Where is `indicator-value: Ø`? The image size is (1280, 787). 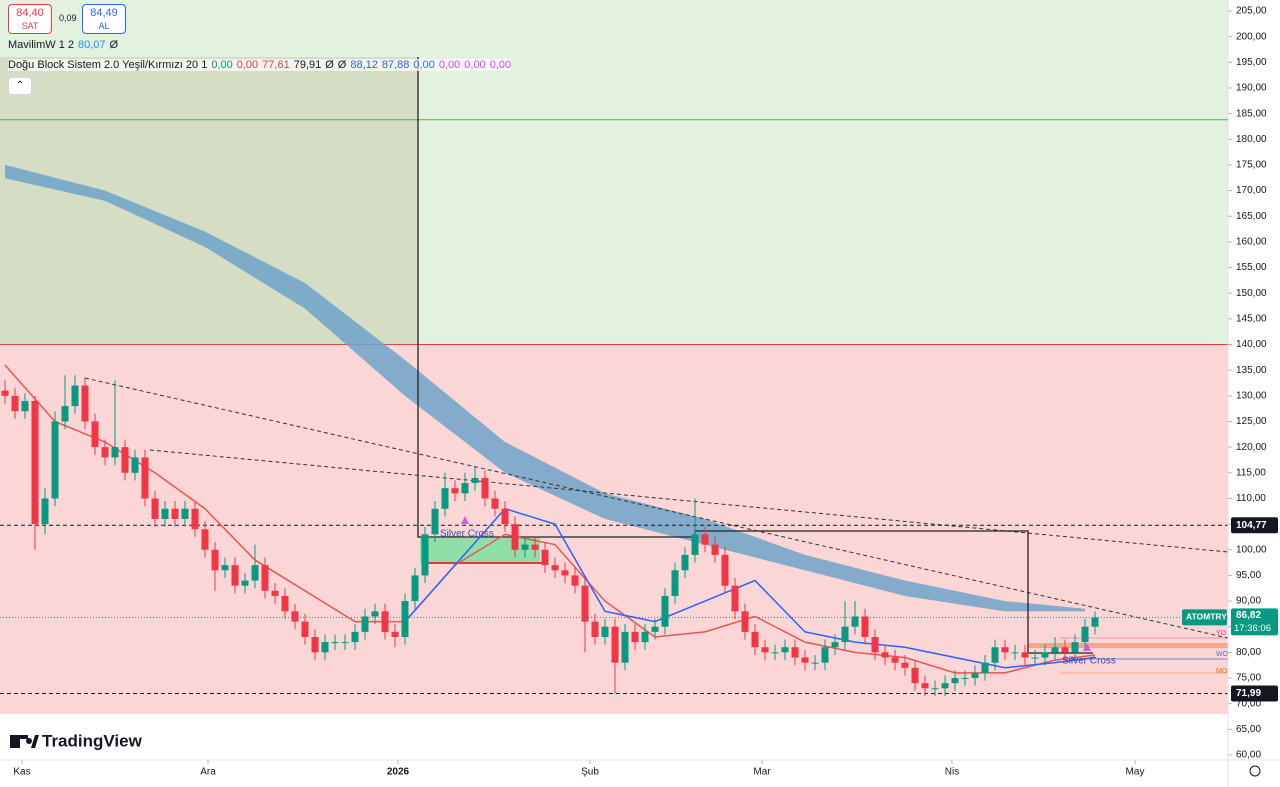 indicator-value: Ø is located at coordinates (114, 45).